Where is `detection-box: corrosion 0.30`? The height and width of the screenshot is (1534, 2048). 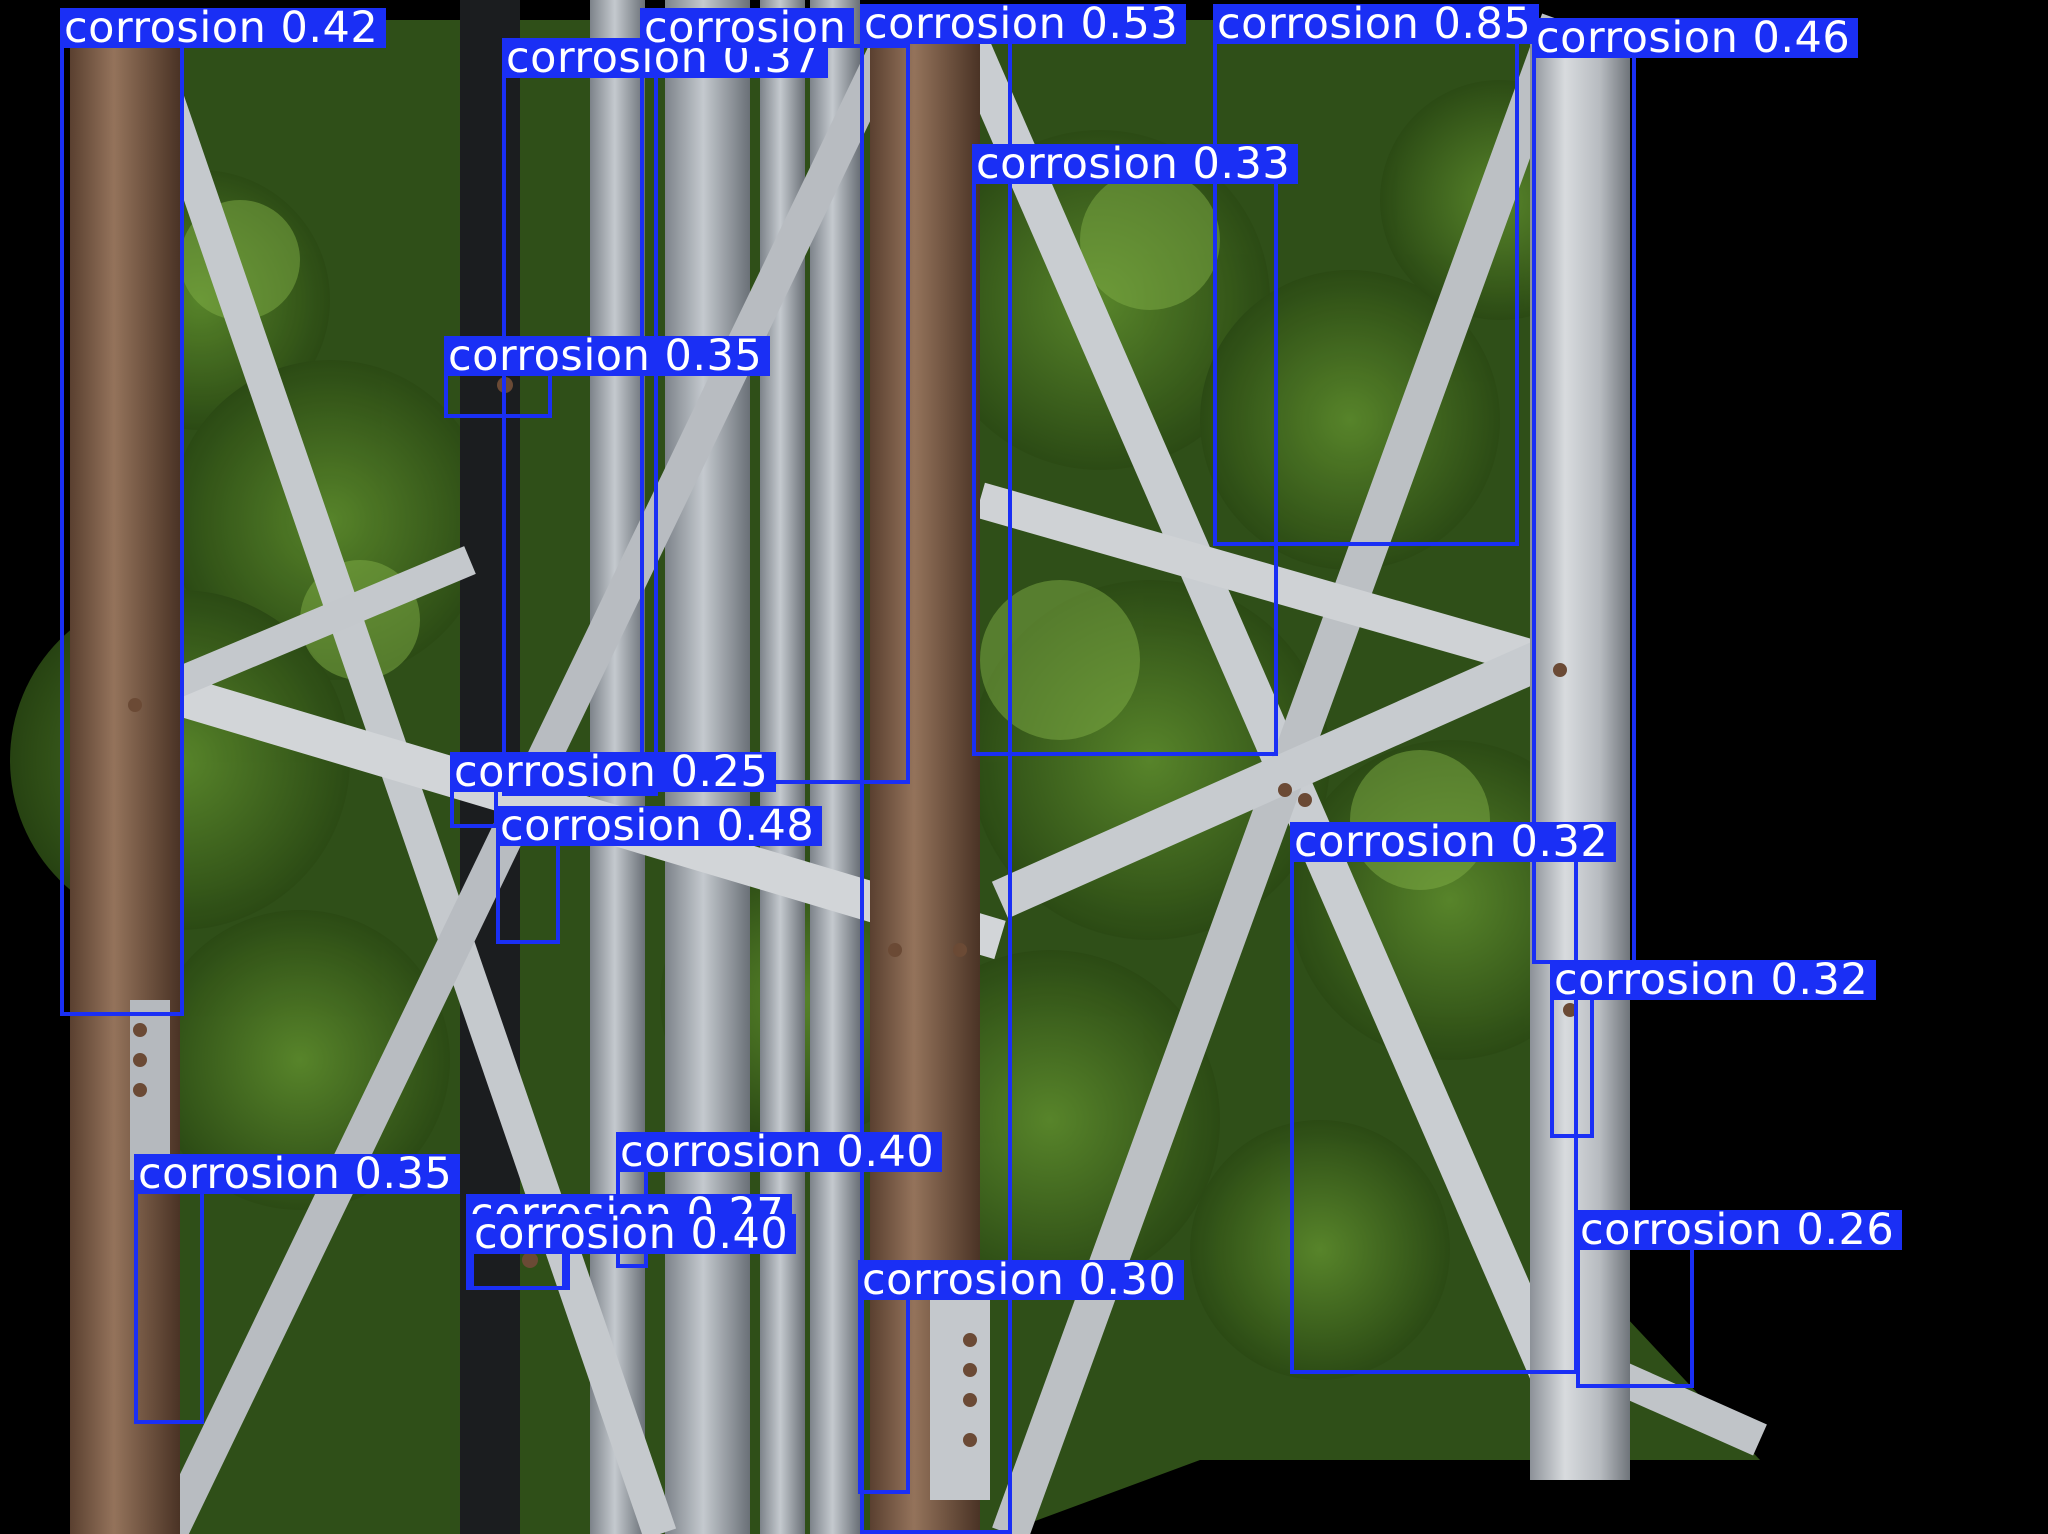
detection-box: corrosion 0.30 is located at coordinates (1021, 1376).